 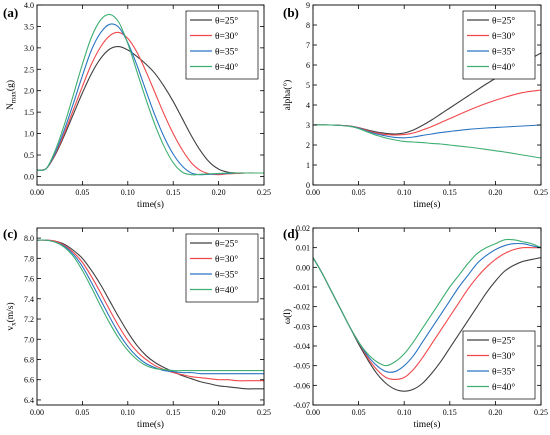 I want to click on y-tick-label-b: 3, so click(x=308, y=125).